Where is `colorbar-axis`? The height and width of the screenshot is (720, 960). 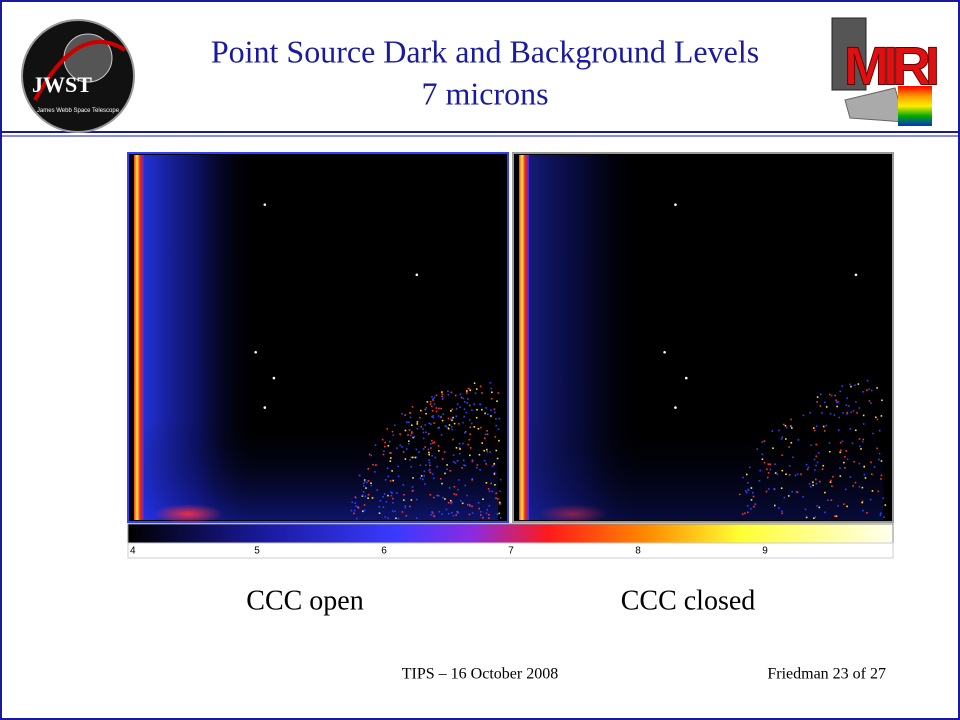 colorbar-axis is located at coordinates (510, 550).